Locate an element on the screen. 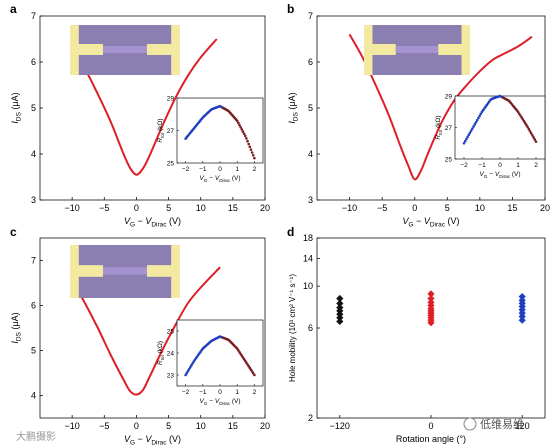 Image resolution: width=553 pixels, height=447 pixels. inset-b: −2 −1 0 1 2 25 27 29 VG​ − VDirac​ (V) Rtot​ (kΩ) is located at coordinates (490, 136).